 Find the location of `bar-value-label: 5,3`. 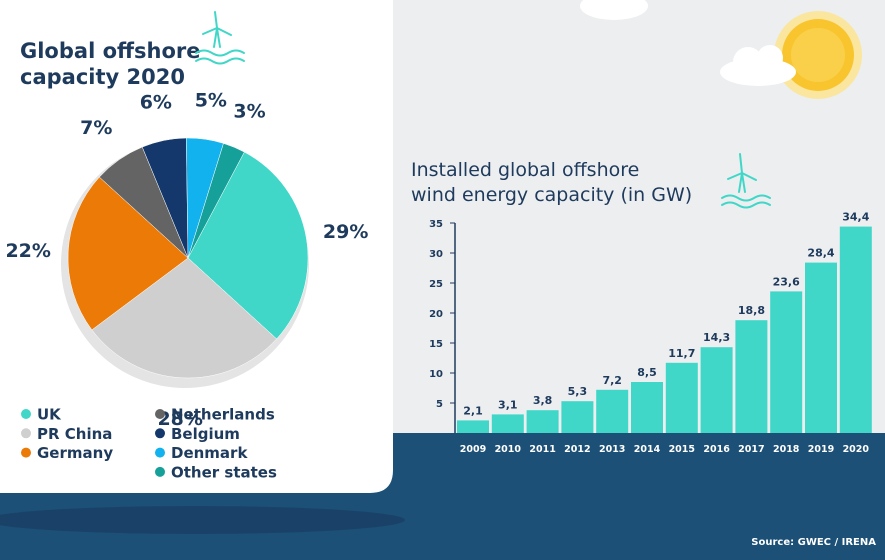

bar-value-label: 5,3 is located at coordinates (578, 391).